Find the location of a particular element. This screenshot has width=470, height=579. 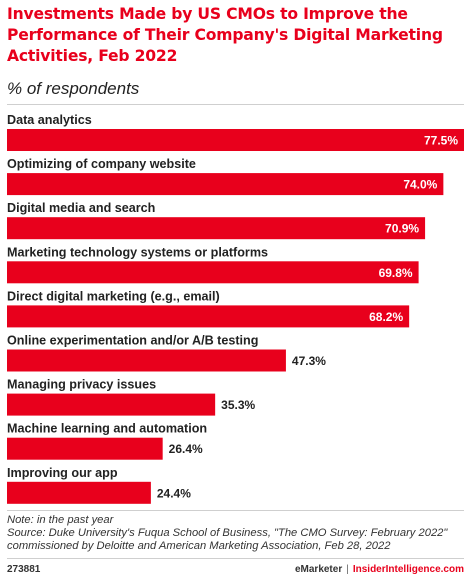

value-label: 77.5% is located at coordinates (441, 141).